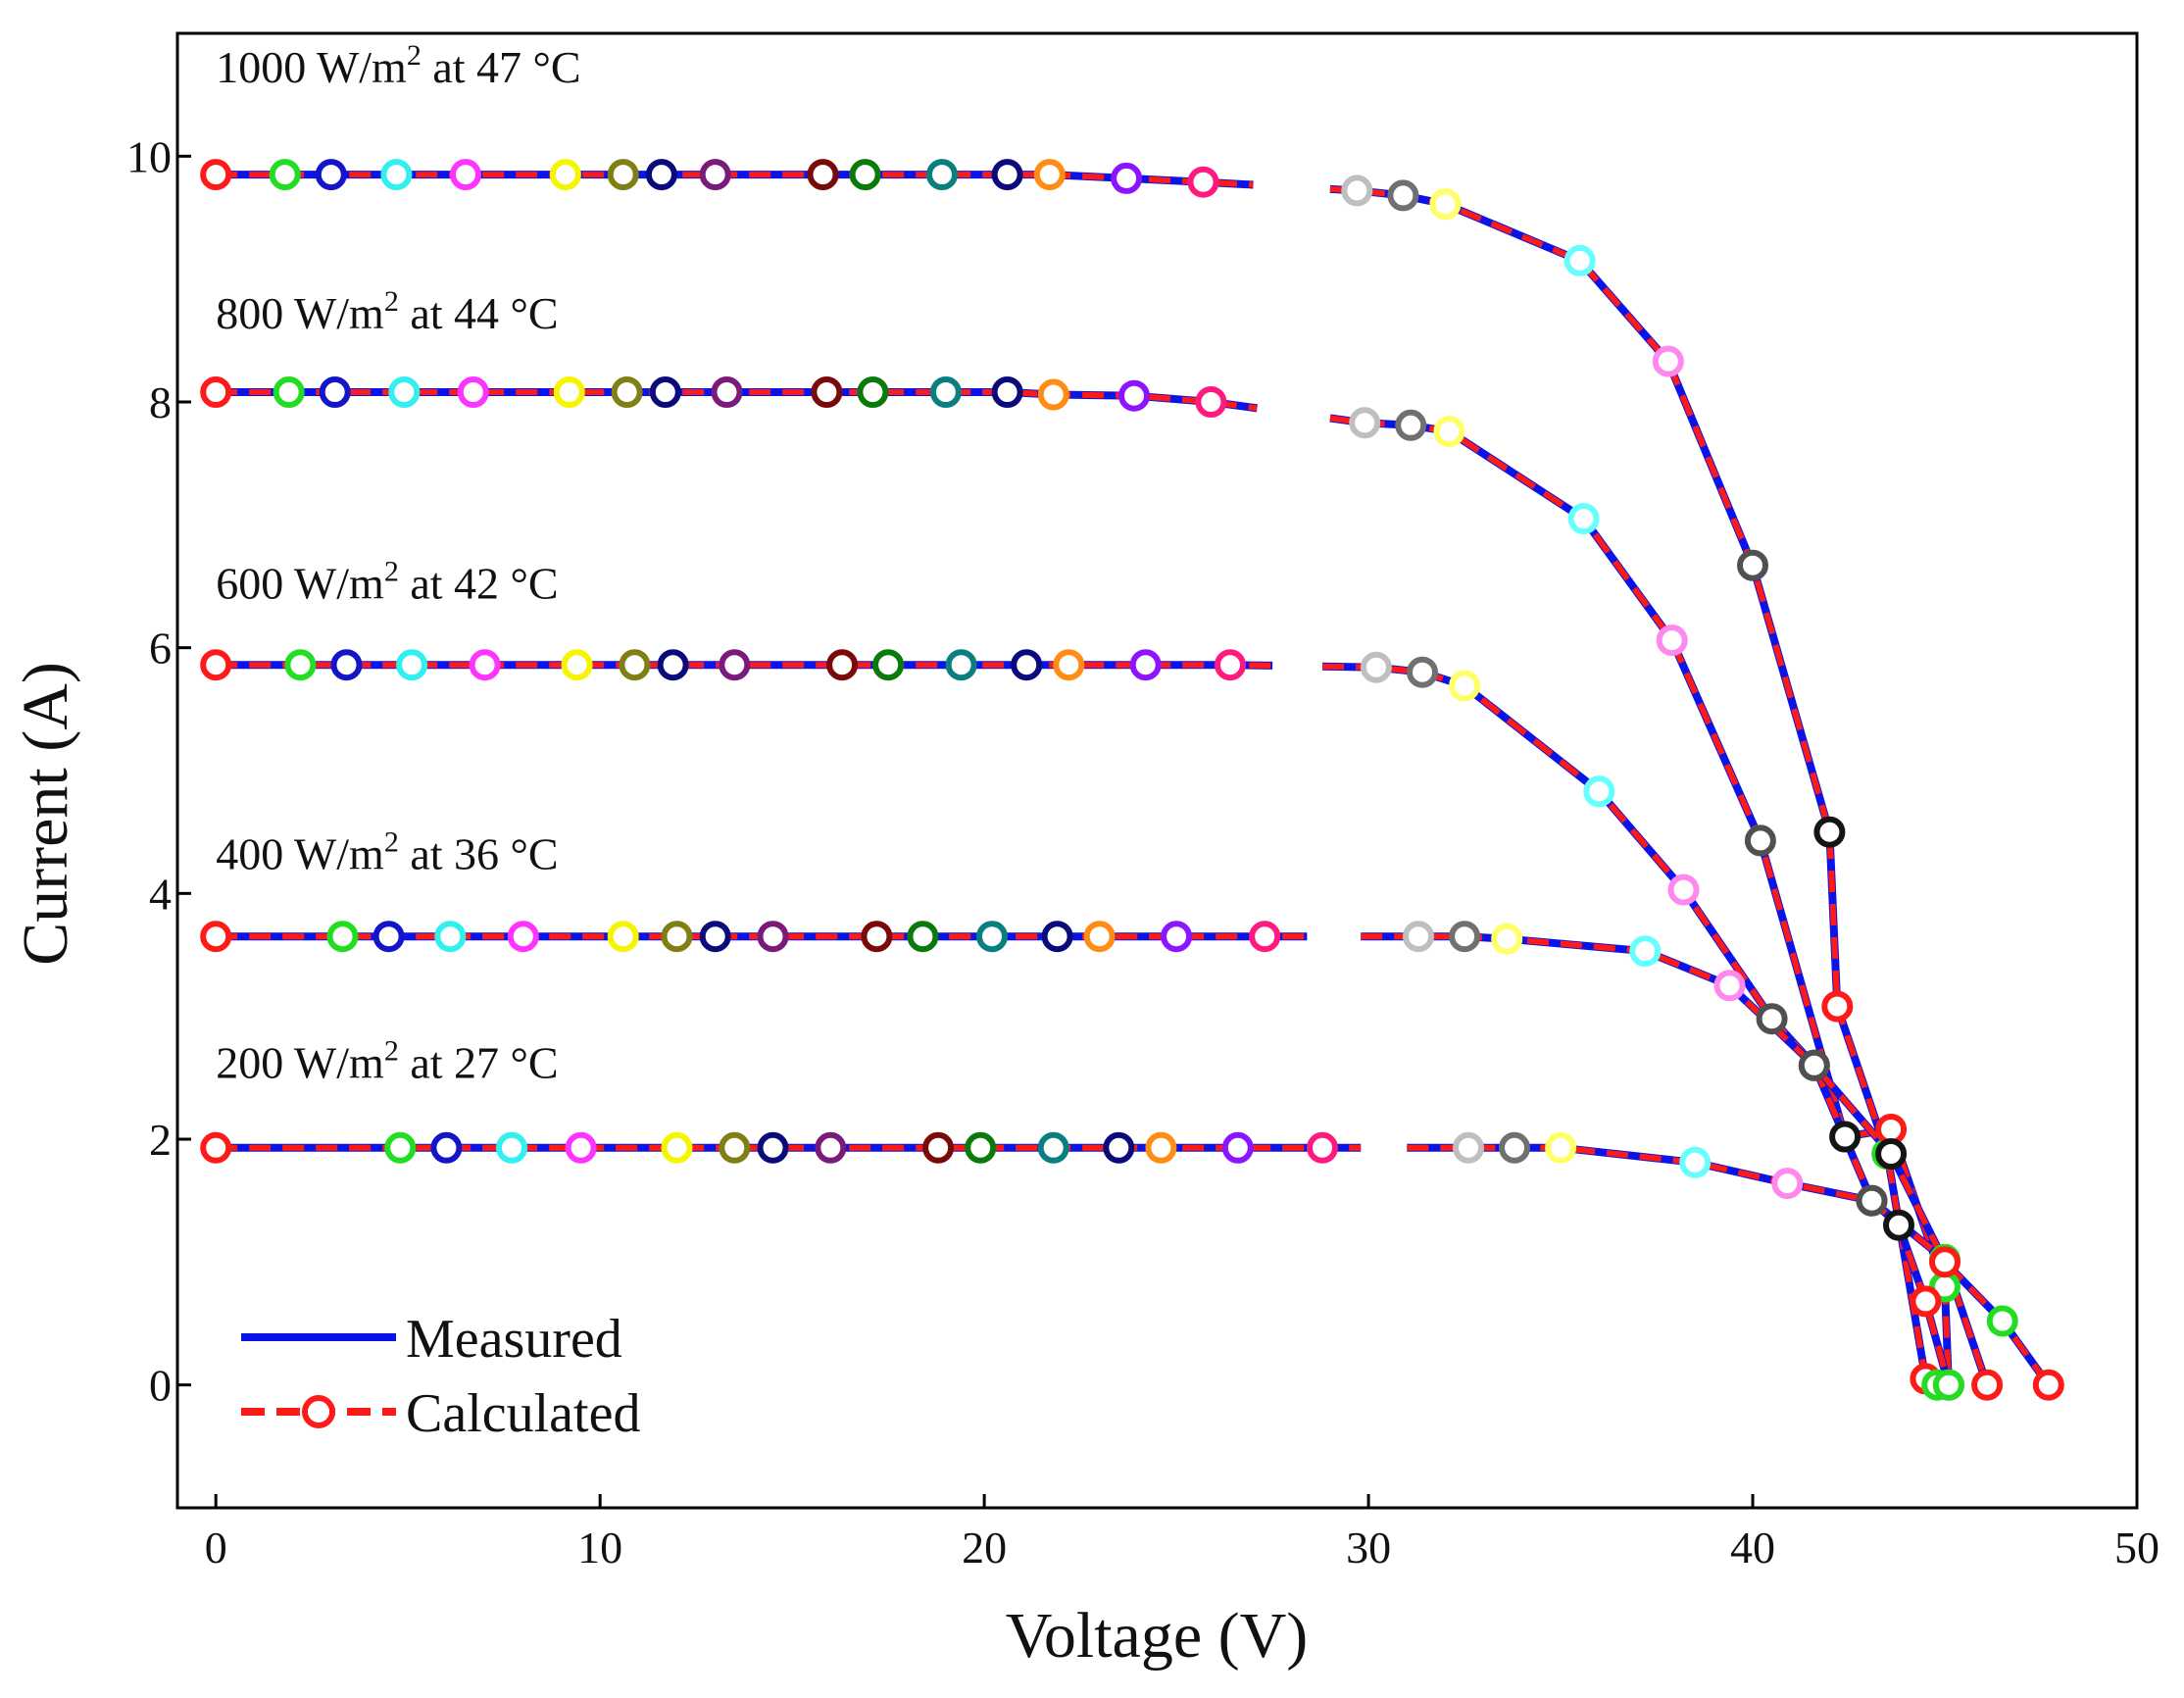 This screenshot has height=1698, width=2184. I want to click on y-tick-label: 10, so click(149, 156).